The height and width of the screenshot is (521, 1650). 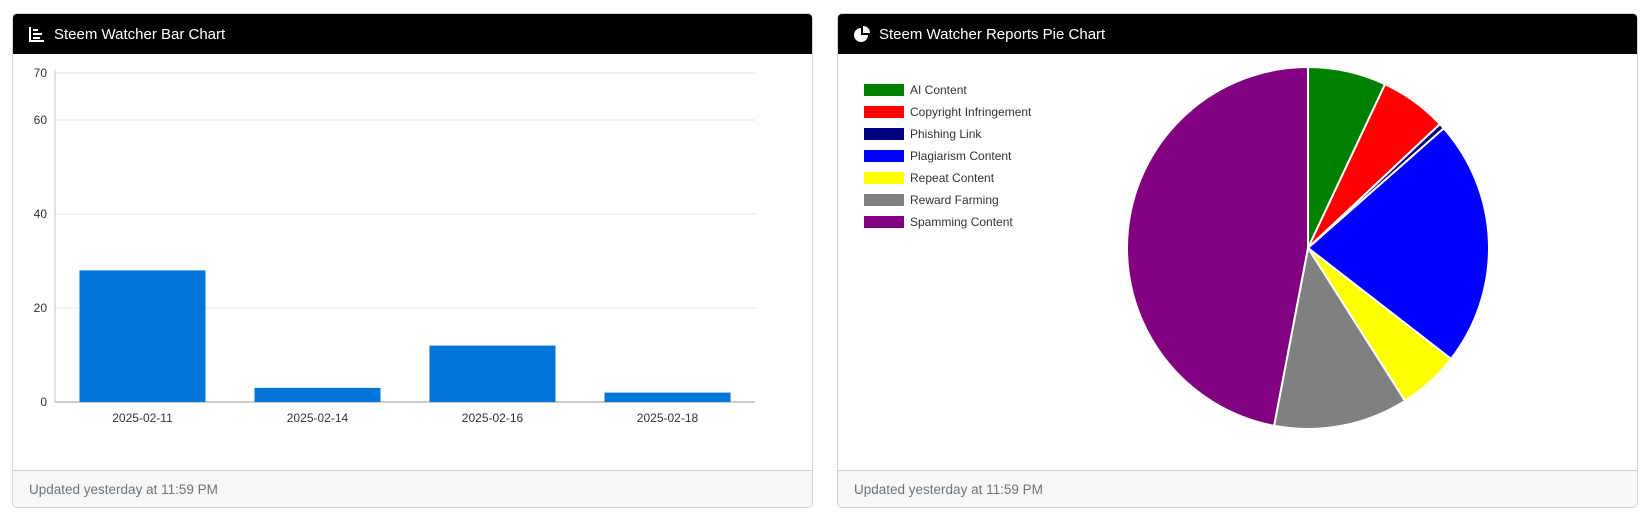 What do you see at coordinates (412, 488) in the screenshot?
I see `bar-chart-footer: Updated yesterday at 11:59 PM` at bounding box center [412, 488].